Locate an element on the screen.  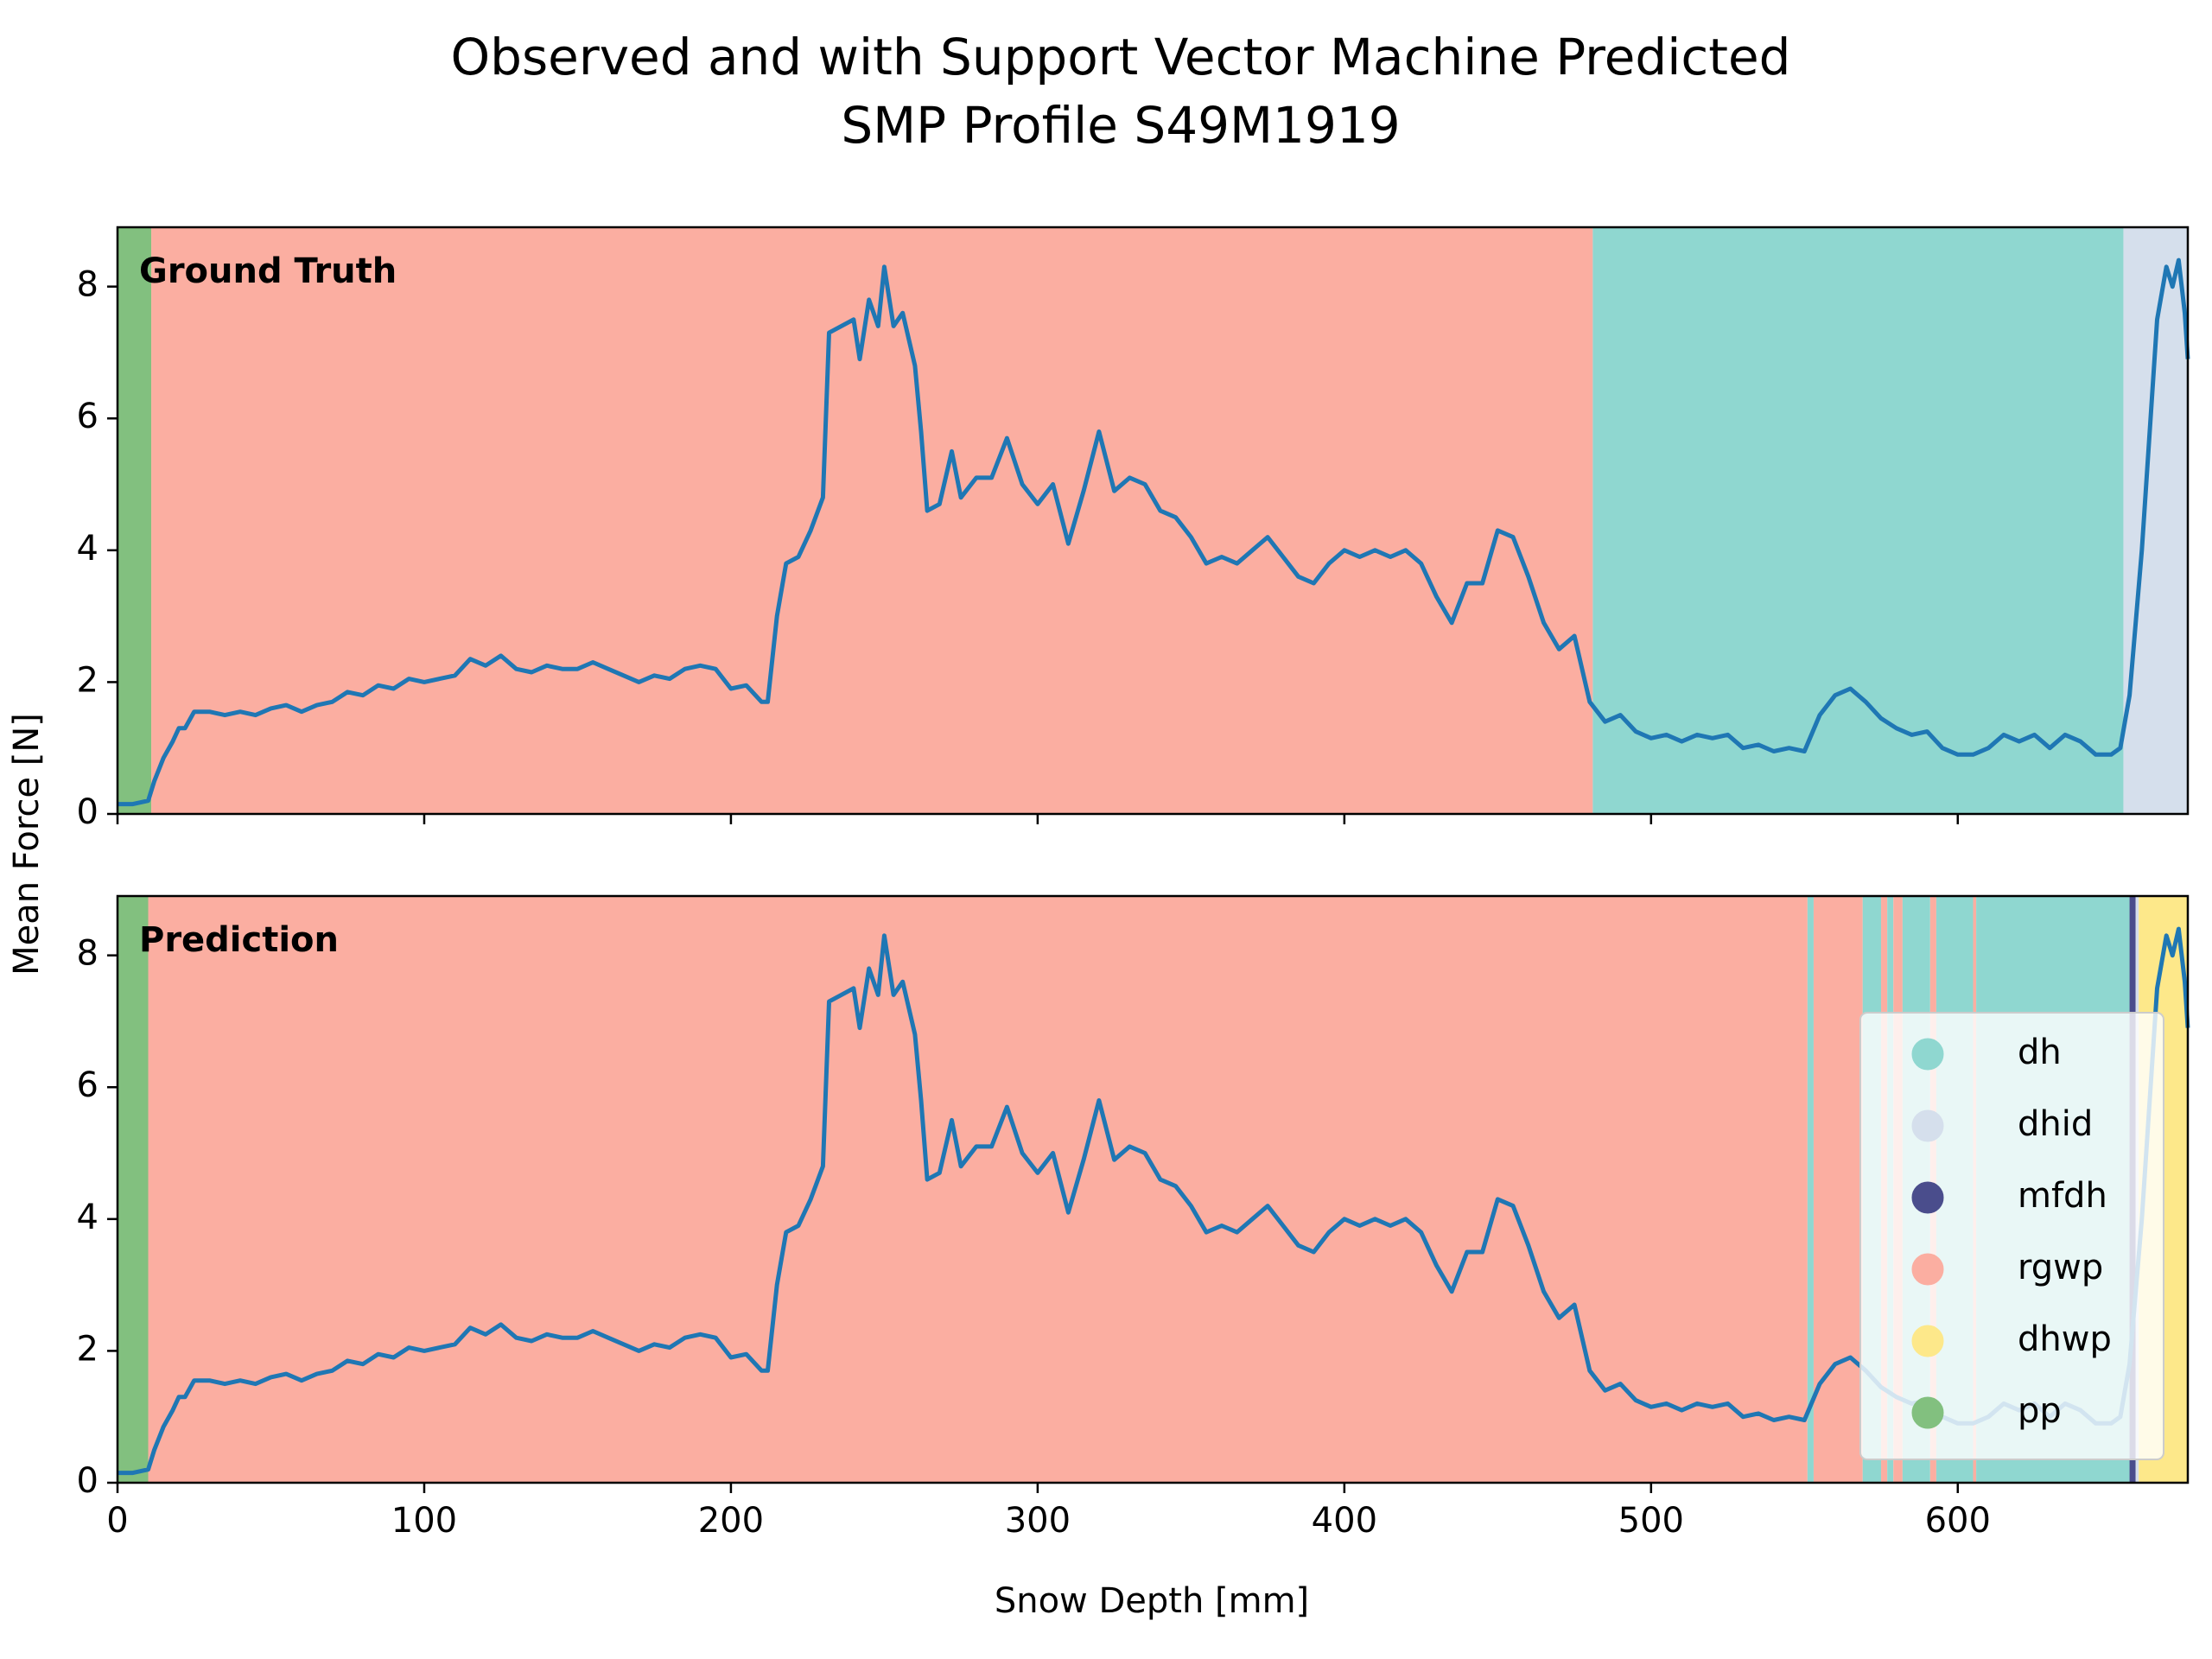
x-tick-label: 500 is located at coordinates (1651, 1521).